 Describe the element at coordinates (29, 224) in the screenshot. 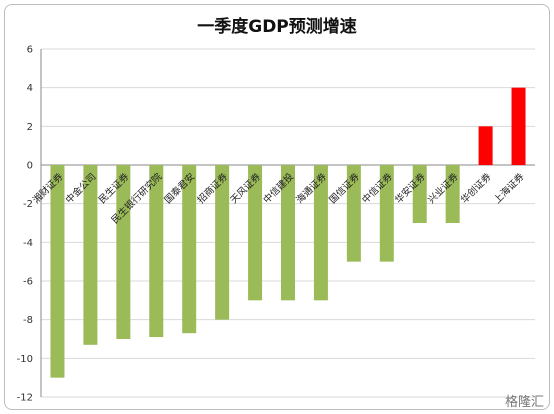

I see `y-axis: -12 -10 -8 -6 -4 -2 0 2 4 6` at that location.